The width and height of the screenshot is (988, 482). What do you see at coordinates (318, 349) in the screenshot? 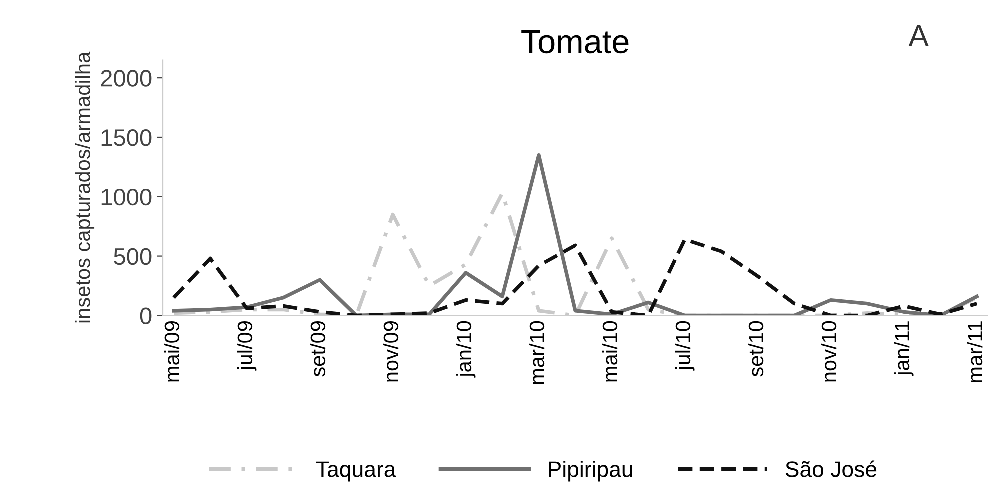
I see `x-tick-label: set/09` at bounding box center [318, 349].